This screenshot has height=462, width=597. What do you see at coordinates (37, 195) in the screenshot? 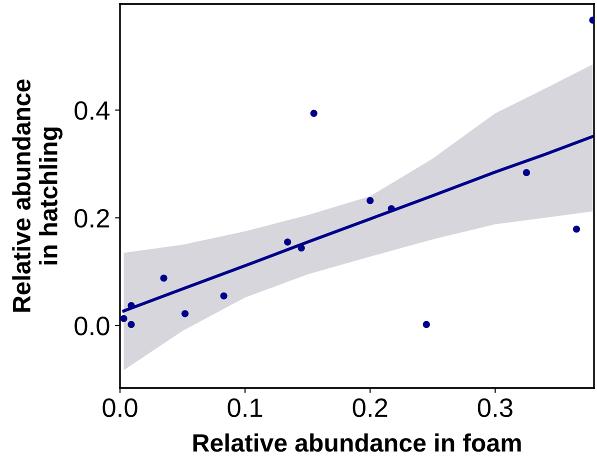
I see `y-axis-title: Relative abundance in hatchling` at bounding box center [37, 195].